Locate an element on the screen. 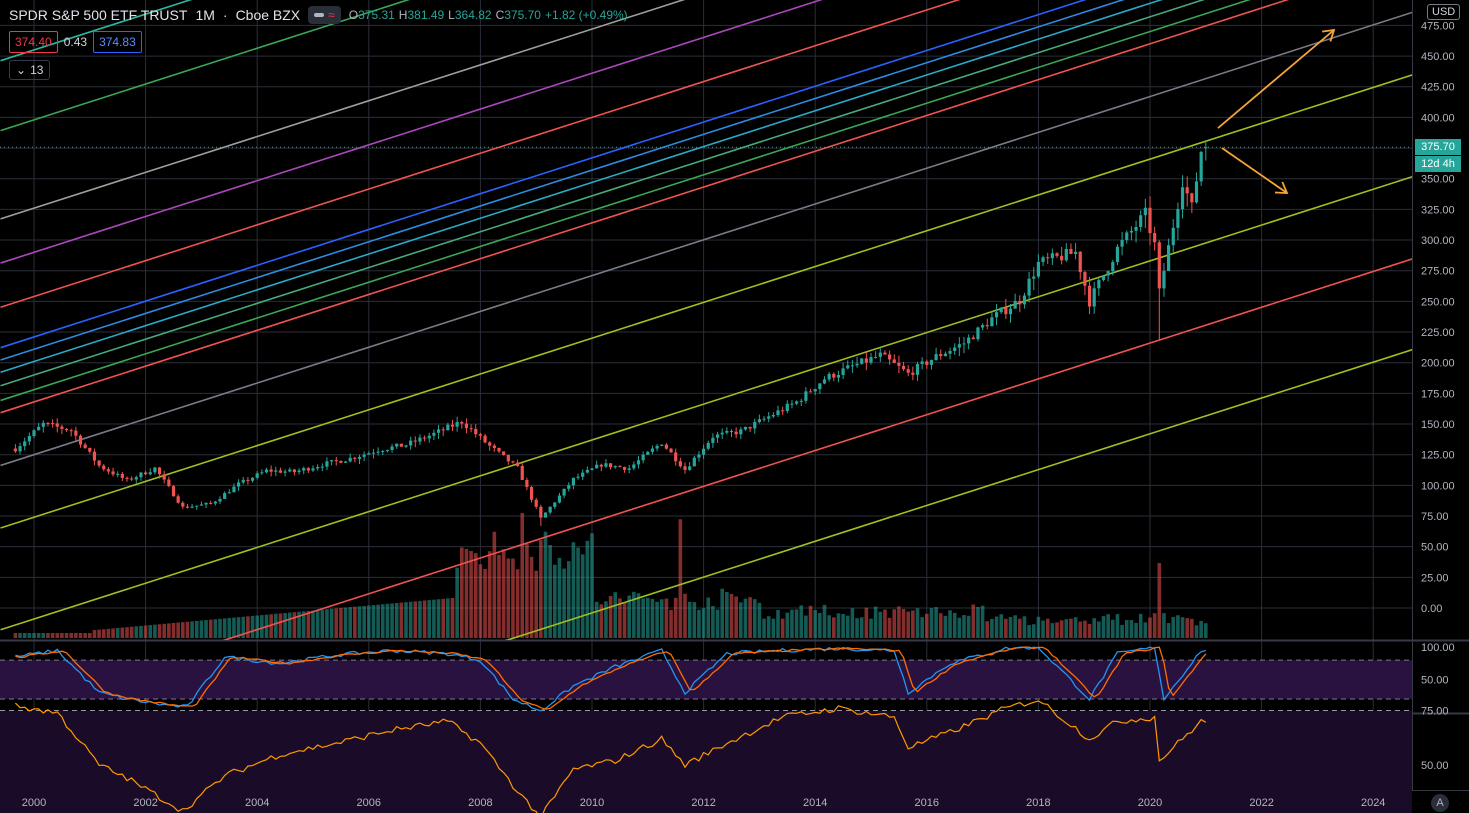 Image resolution: width=1469 pixels, height=813 pixels. auto-scale-button: A is located at coordinates (1440, 803).